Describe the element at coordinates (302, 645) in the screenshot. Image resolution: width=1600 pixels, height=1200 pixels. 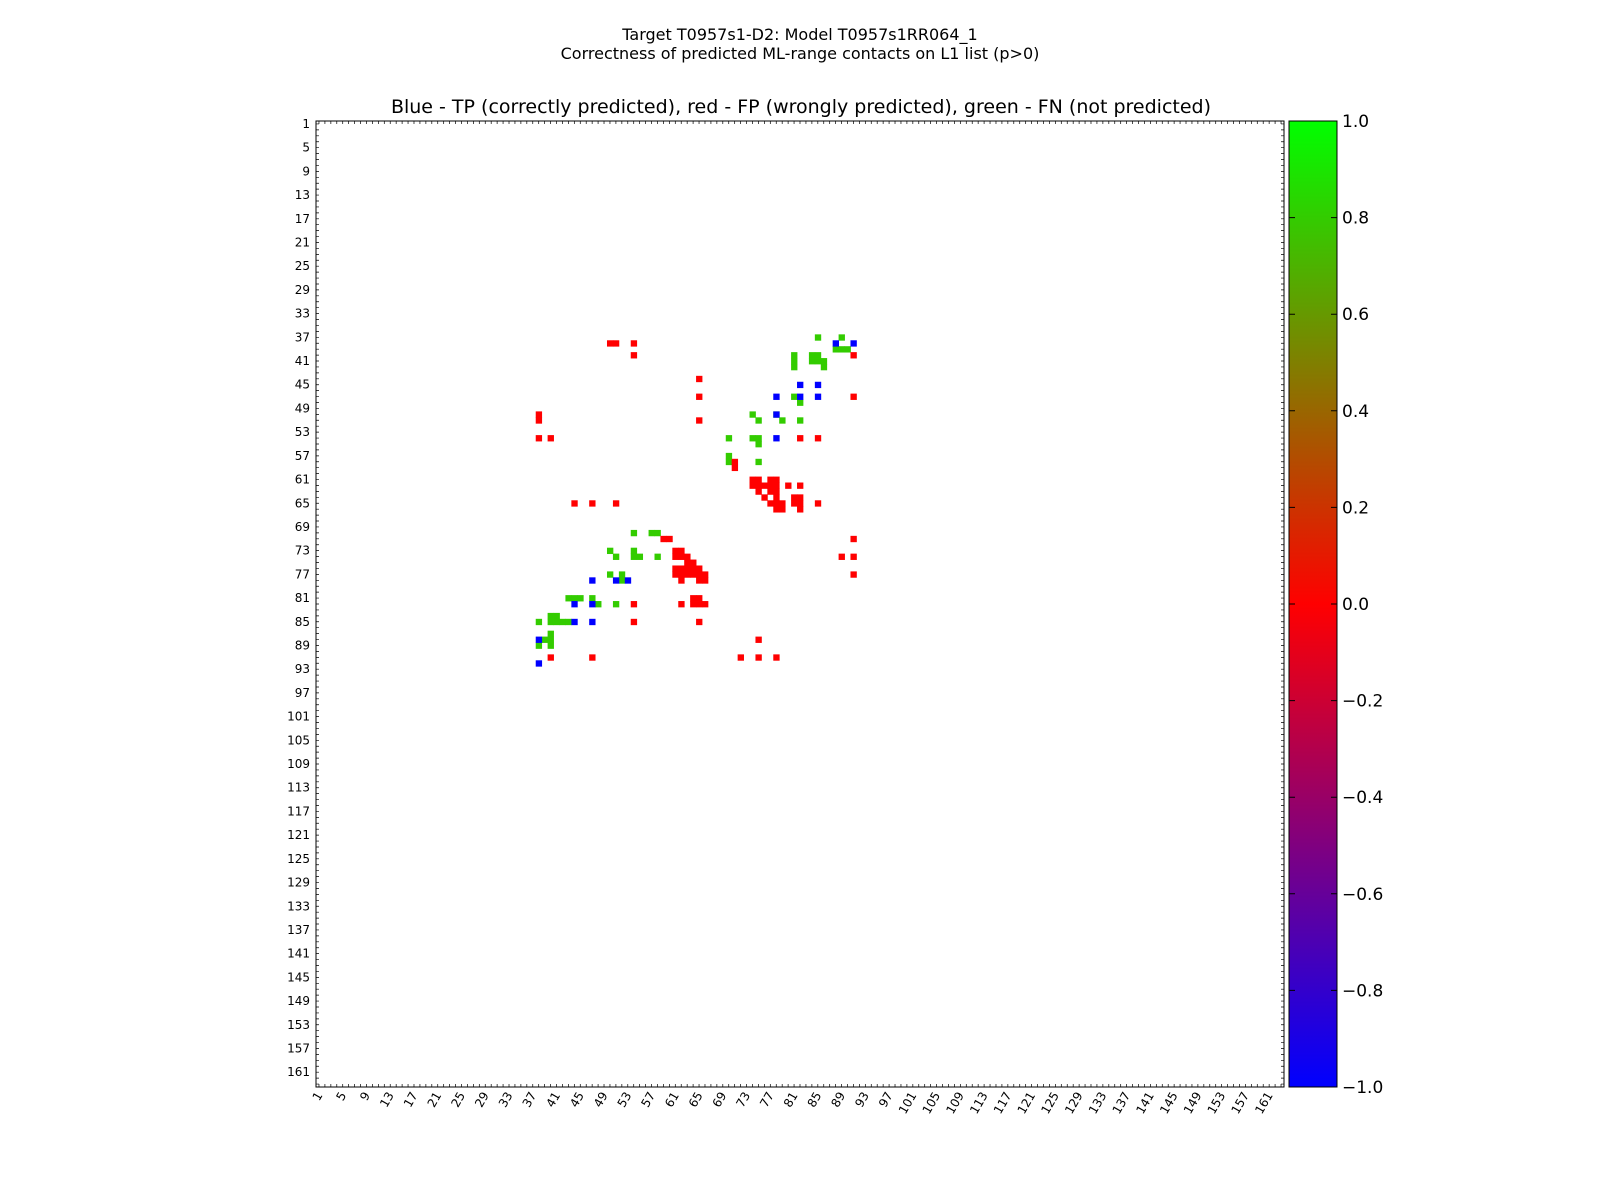
I see `y-tick-label: 89` at that location.